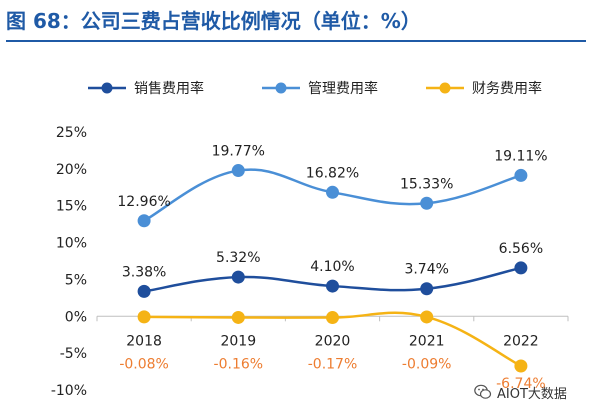  Describe the element at coordinates (169, 88) in the screenshot. I see `legend-label: 销售费用率` at that location.